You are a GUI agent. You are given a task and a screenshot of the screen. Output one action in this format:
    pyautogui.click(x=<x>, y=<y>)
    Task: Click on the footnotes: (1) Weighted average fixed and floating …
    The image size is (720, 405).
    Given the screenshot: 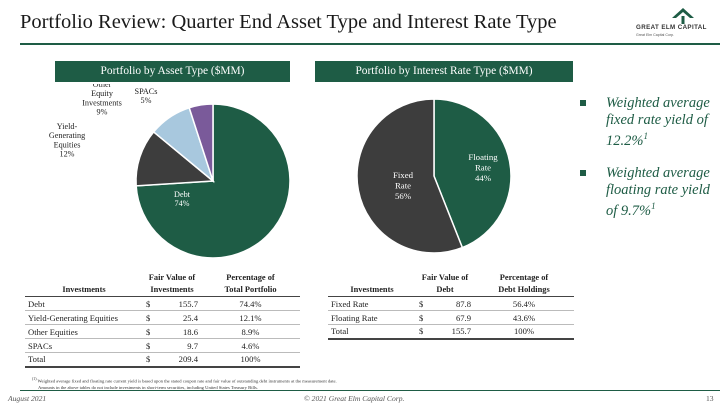 What is the action you would take?
    pyautogui.click(x=332, y=383)
    